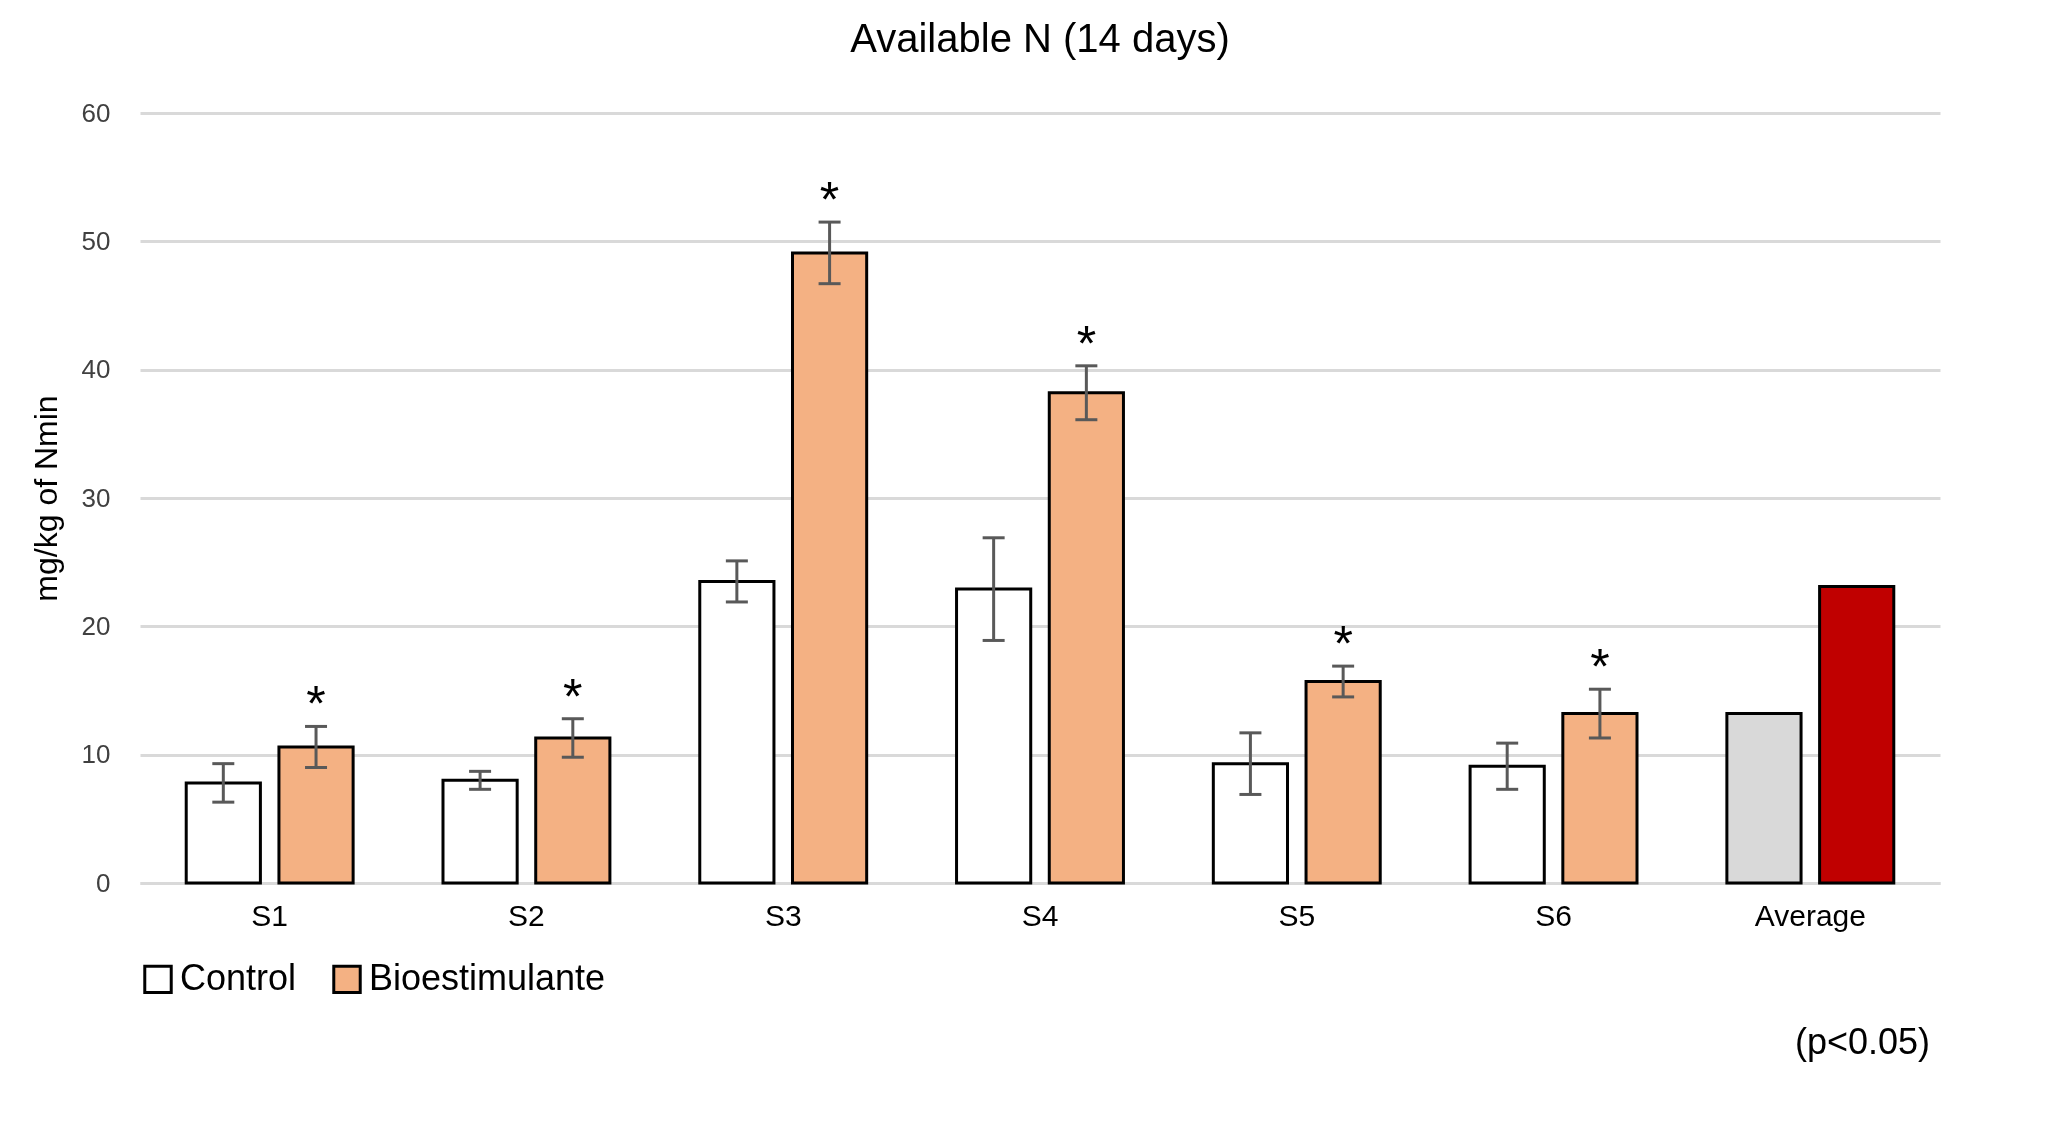  I want to click on y-tick-label: 60, so click(96, 112).